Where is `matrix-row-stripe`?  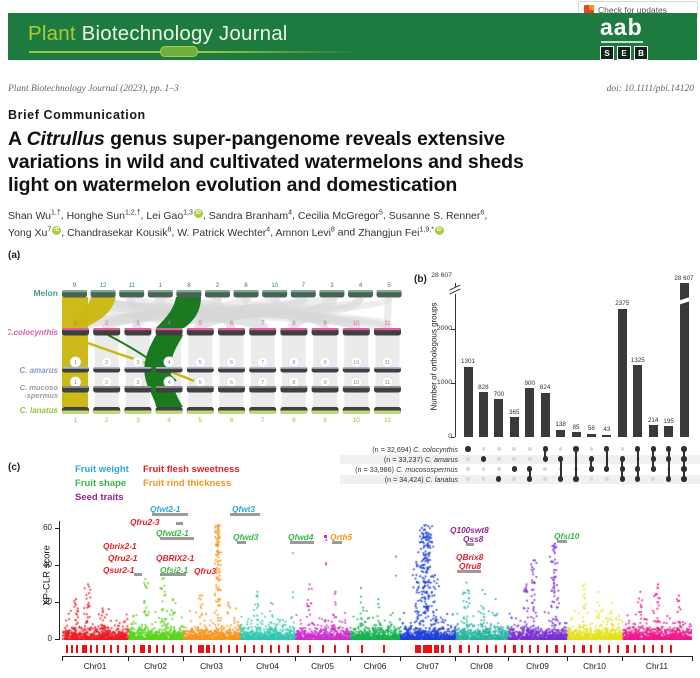
matrix-row-stripe is located at coordinates (520, 459).